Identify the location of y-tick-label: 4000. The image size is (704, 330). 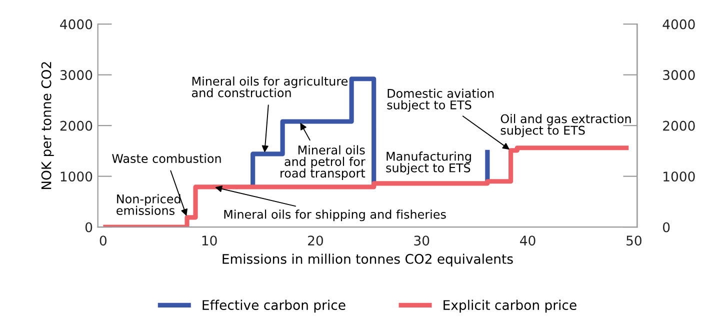
(76, 24).